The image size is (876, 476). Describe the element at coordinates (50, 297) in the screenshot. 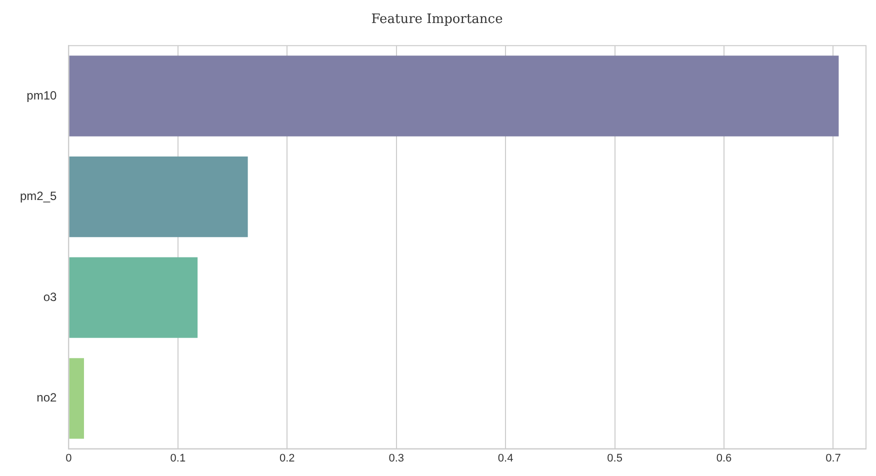

I see `y-tick-label: o3` at that location.